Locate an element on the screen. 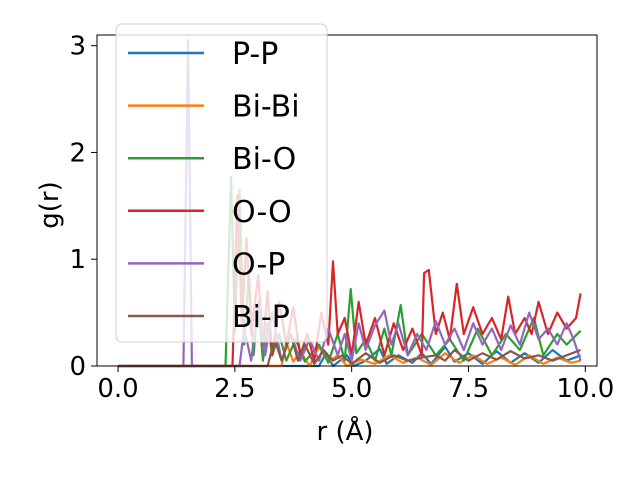  x-tick-label: 5.0 is located at coordinates (351, 389).